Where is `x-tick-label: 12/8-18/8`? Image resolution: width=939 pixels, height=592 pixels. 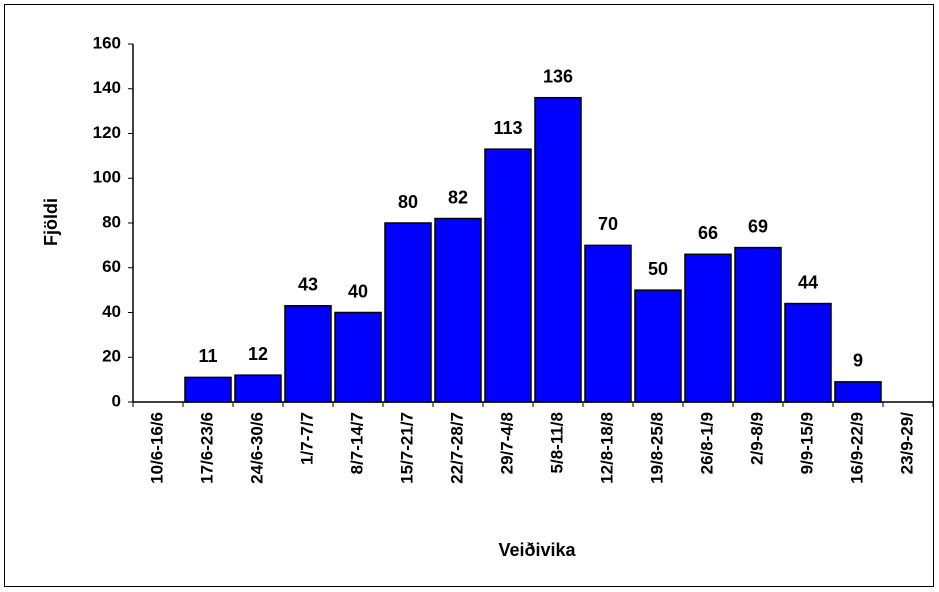
x-tick-label: 12/8-18/8 is located at coordinates (606, 448).